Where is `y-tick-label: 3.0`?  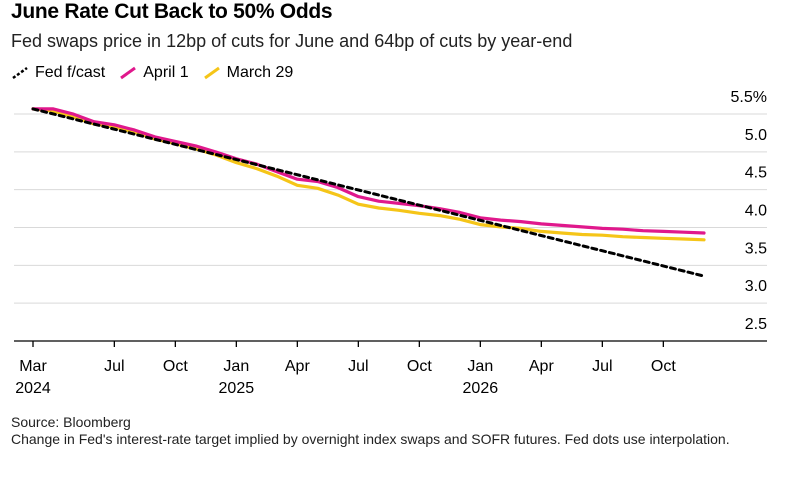
y-tick-label: 3.0 is located at coordinates (756, 286).